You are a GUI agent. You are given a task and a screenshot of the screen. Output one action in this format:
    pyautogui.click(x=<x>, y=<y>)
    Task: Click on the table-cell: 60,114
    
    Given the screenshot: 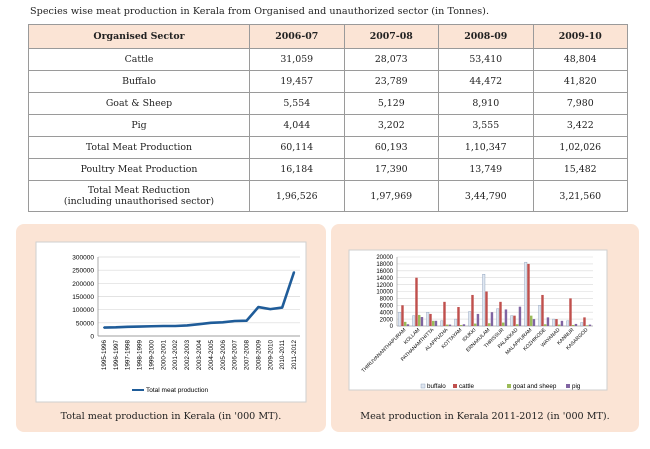 What is the action you would take?
    pyautogui.click(x=297, y=147)
    